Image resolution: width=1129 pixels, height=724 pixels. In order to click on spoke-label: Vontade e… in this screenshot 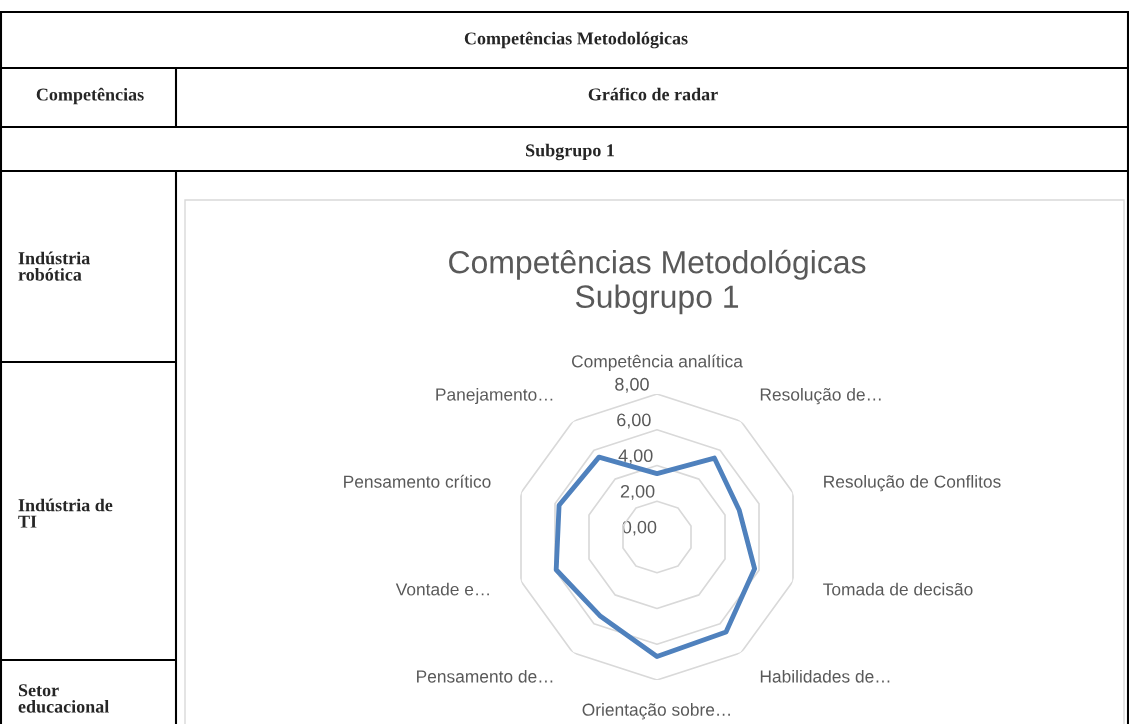, I will do `click(442, 589)`.